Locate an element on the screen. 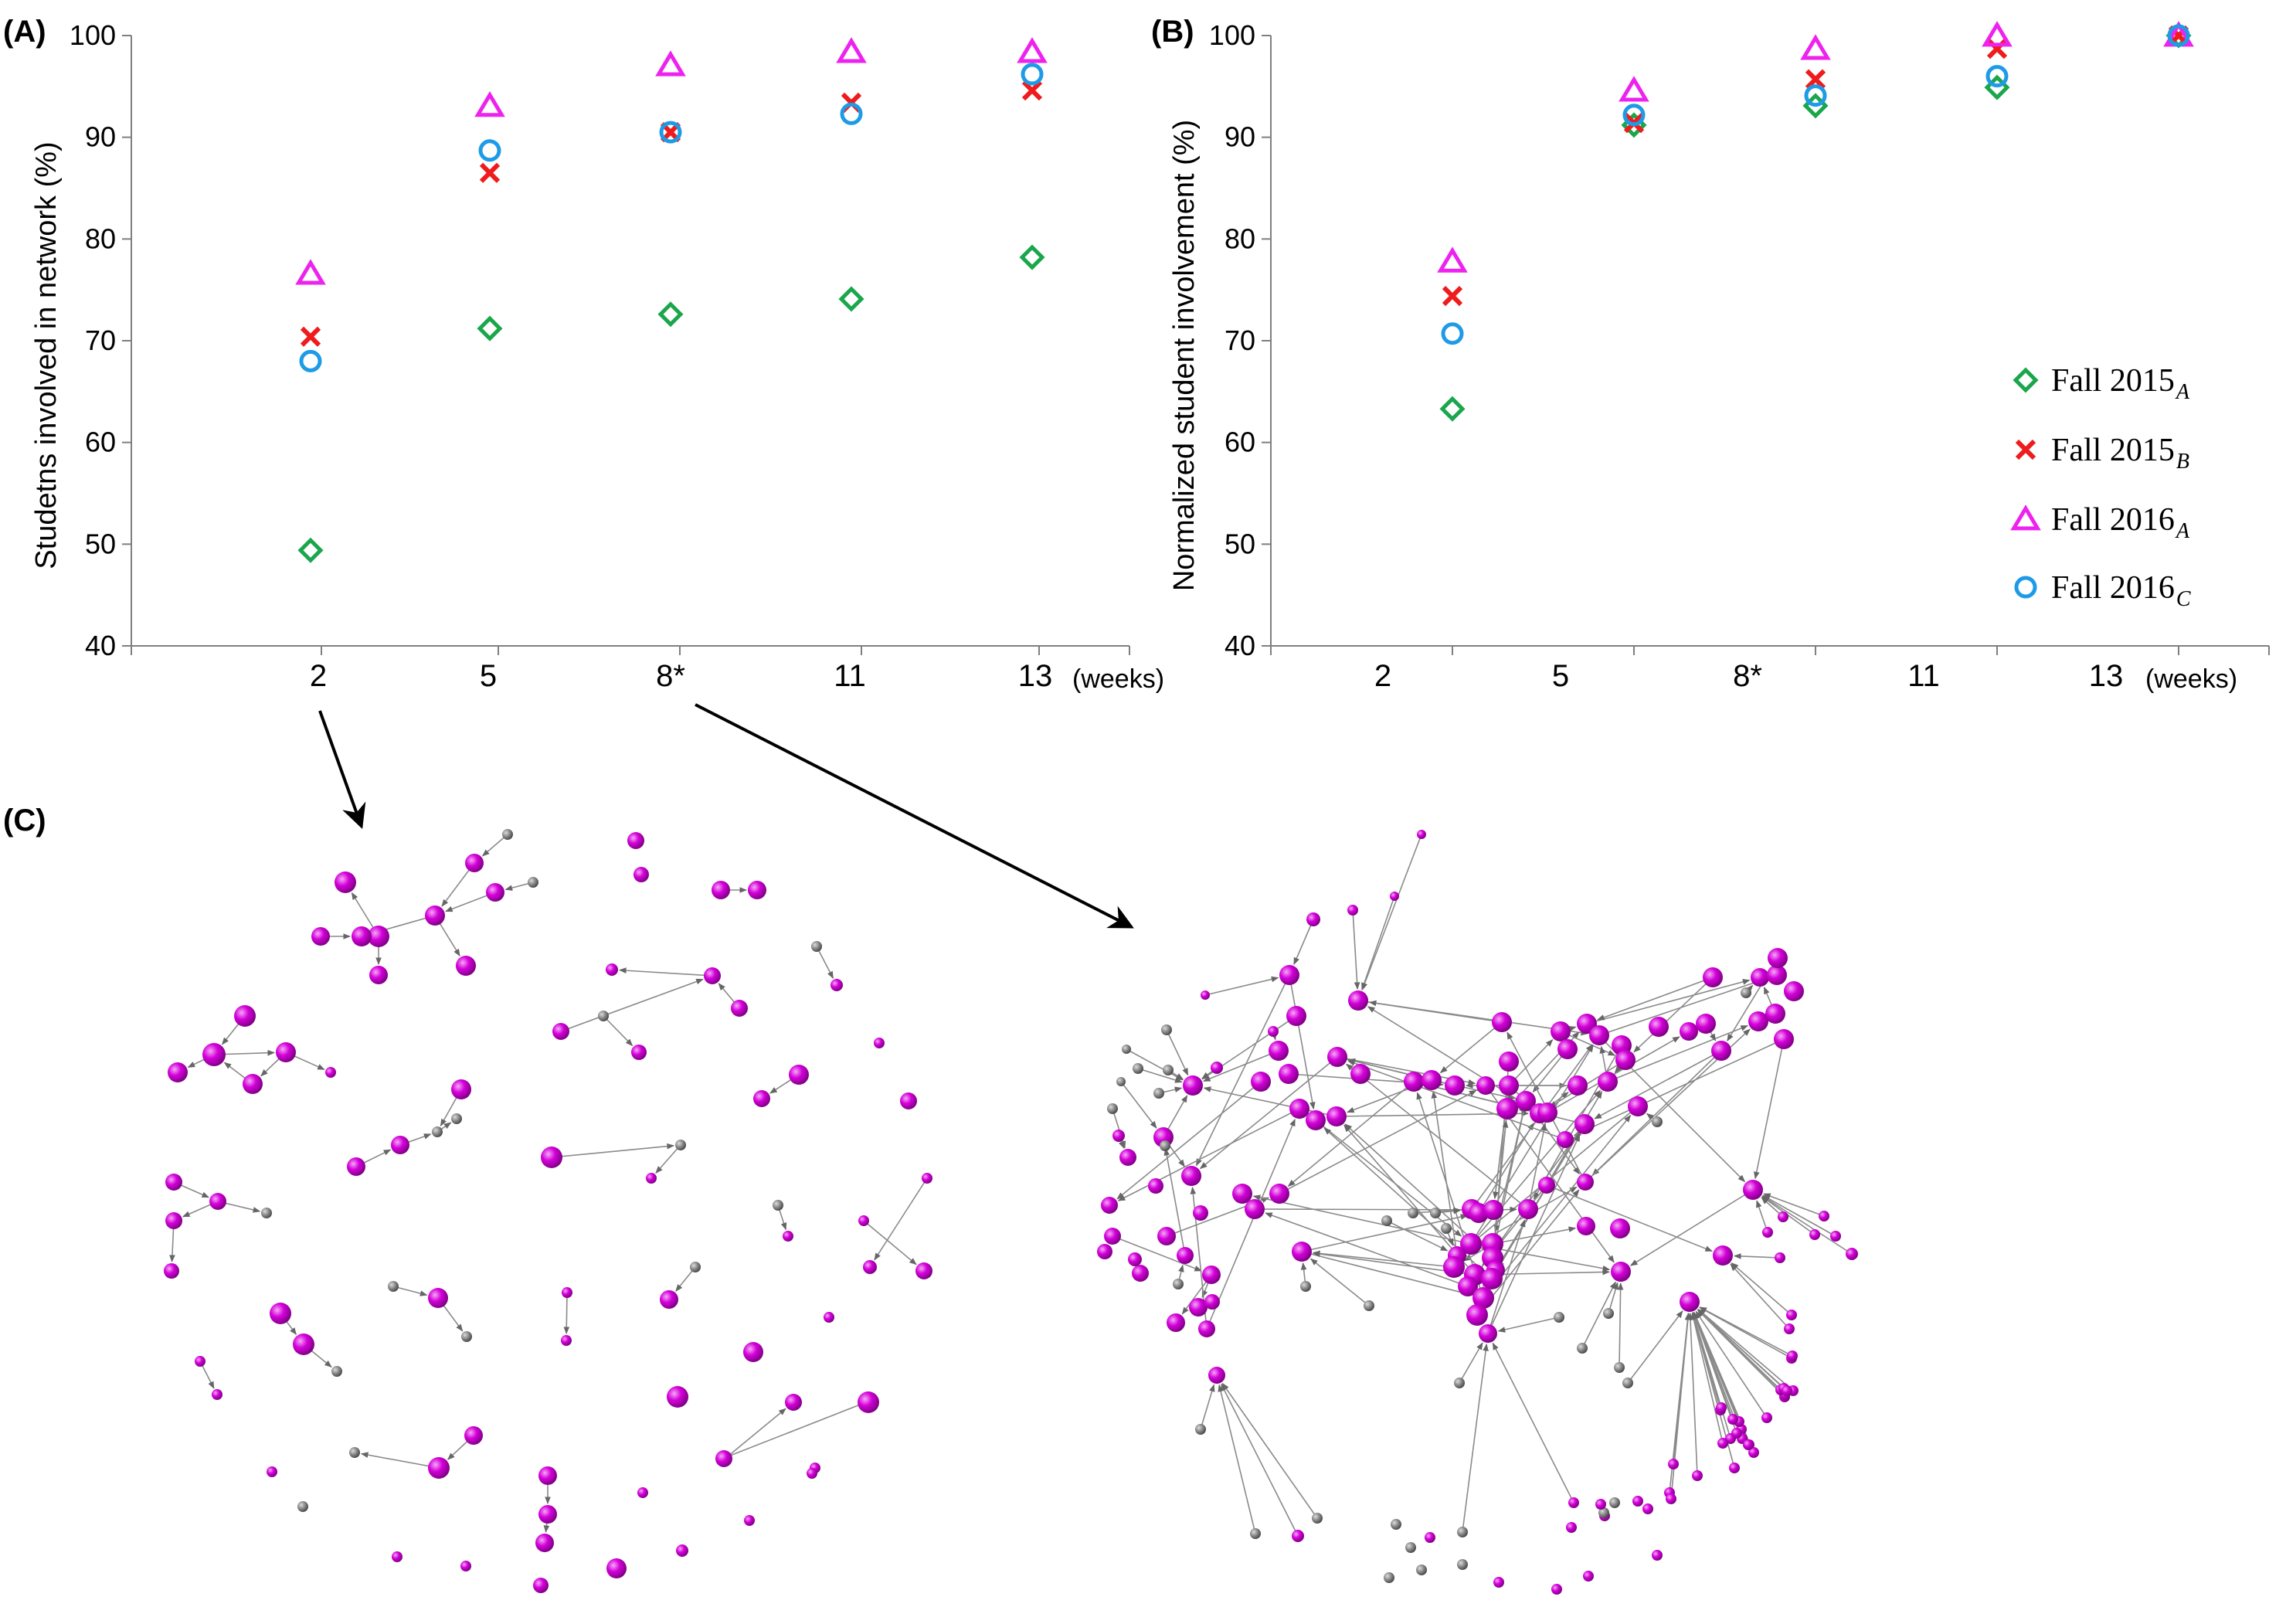  network-edges is located at coordinates (549, 1183).